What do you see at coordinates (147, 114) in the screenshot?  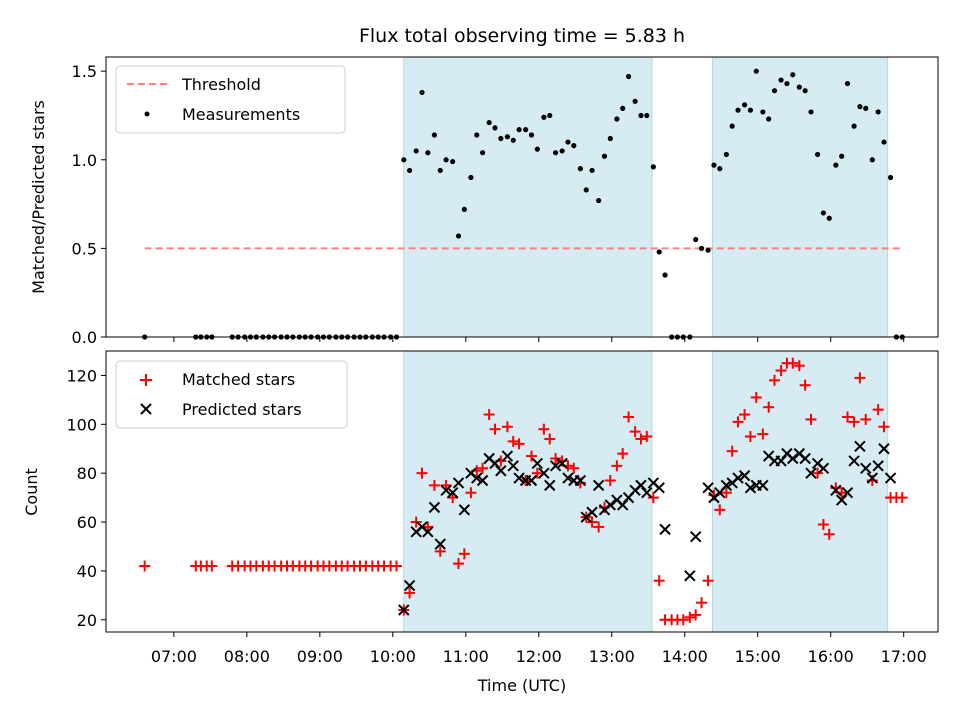 I see `legend-measurements-swatch` at bounding box center [147, 114].